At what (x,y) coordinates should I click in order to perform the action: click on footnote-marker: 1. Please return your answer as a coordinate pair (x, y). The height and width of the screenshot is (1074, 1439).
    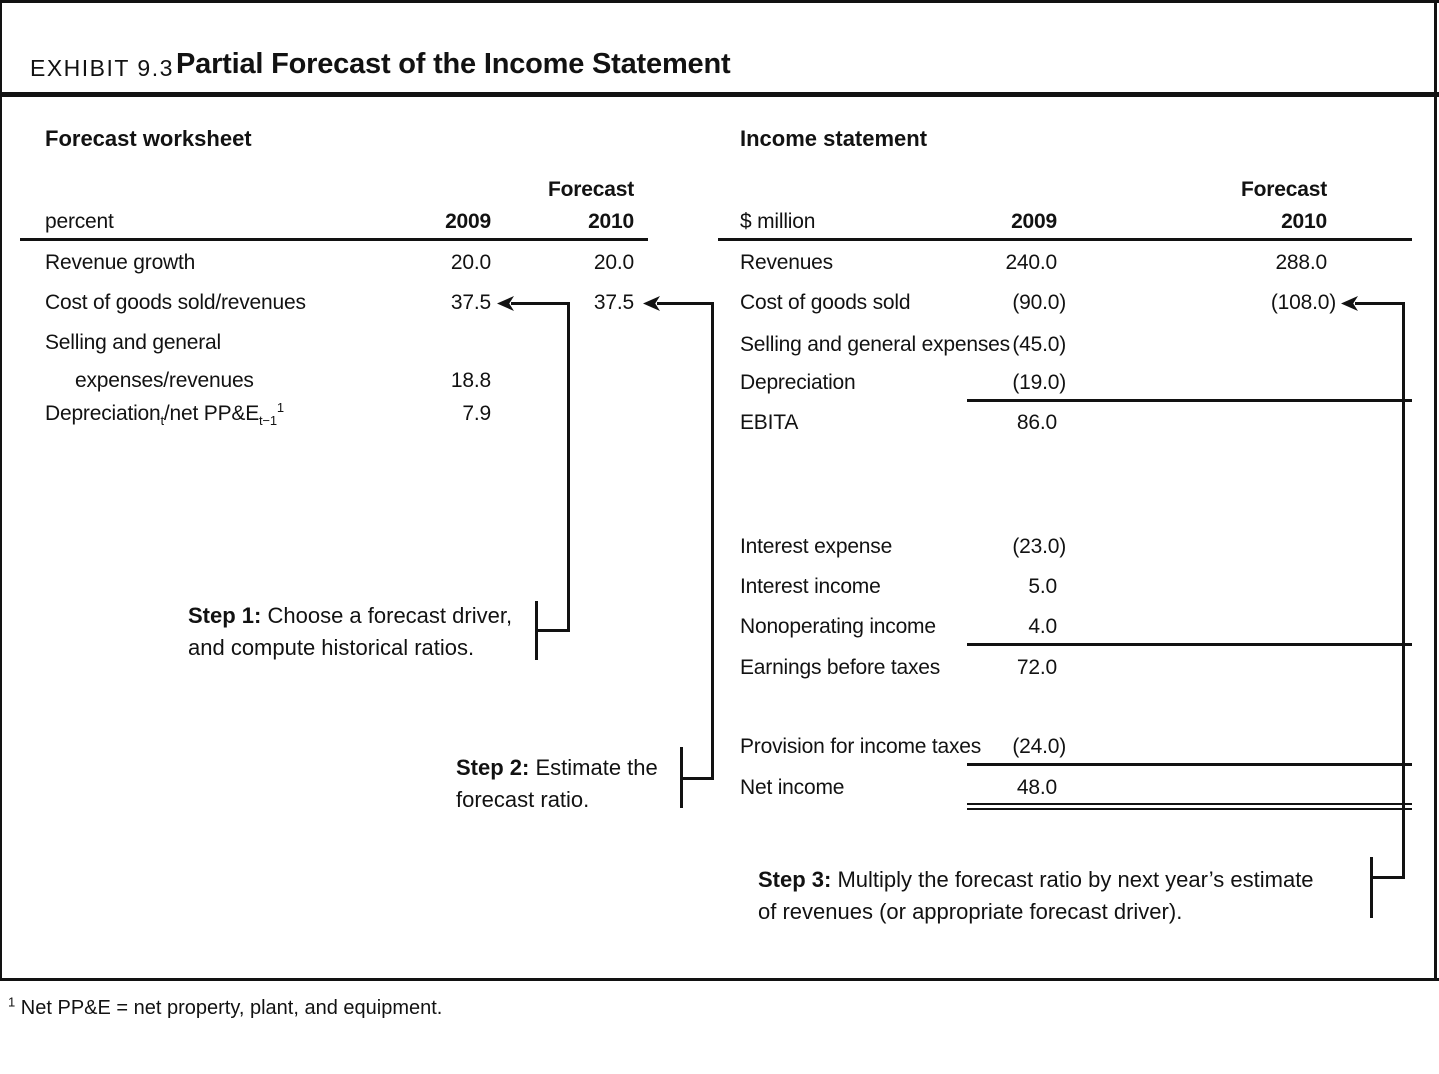
    Looking at the image, I should click on (12, 1002).